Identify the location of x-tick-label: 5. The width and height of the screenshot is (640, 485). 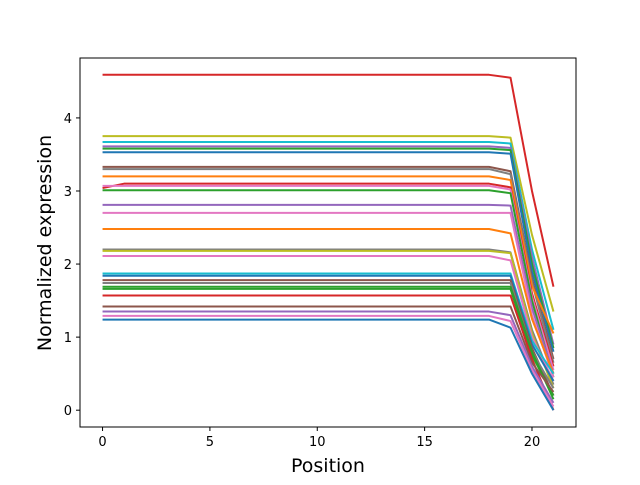
(210, 442).